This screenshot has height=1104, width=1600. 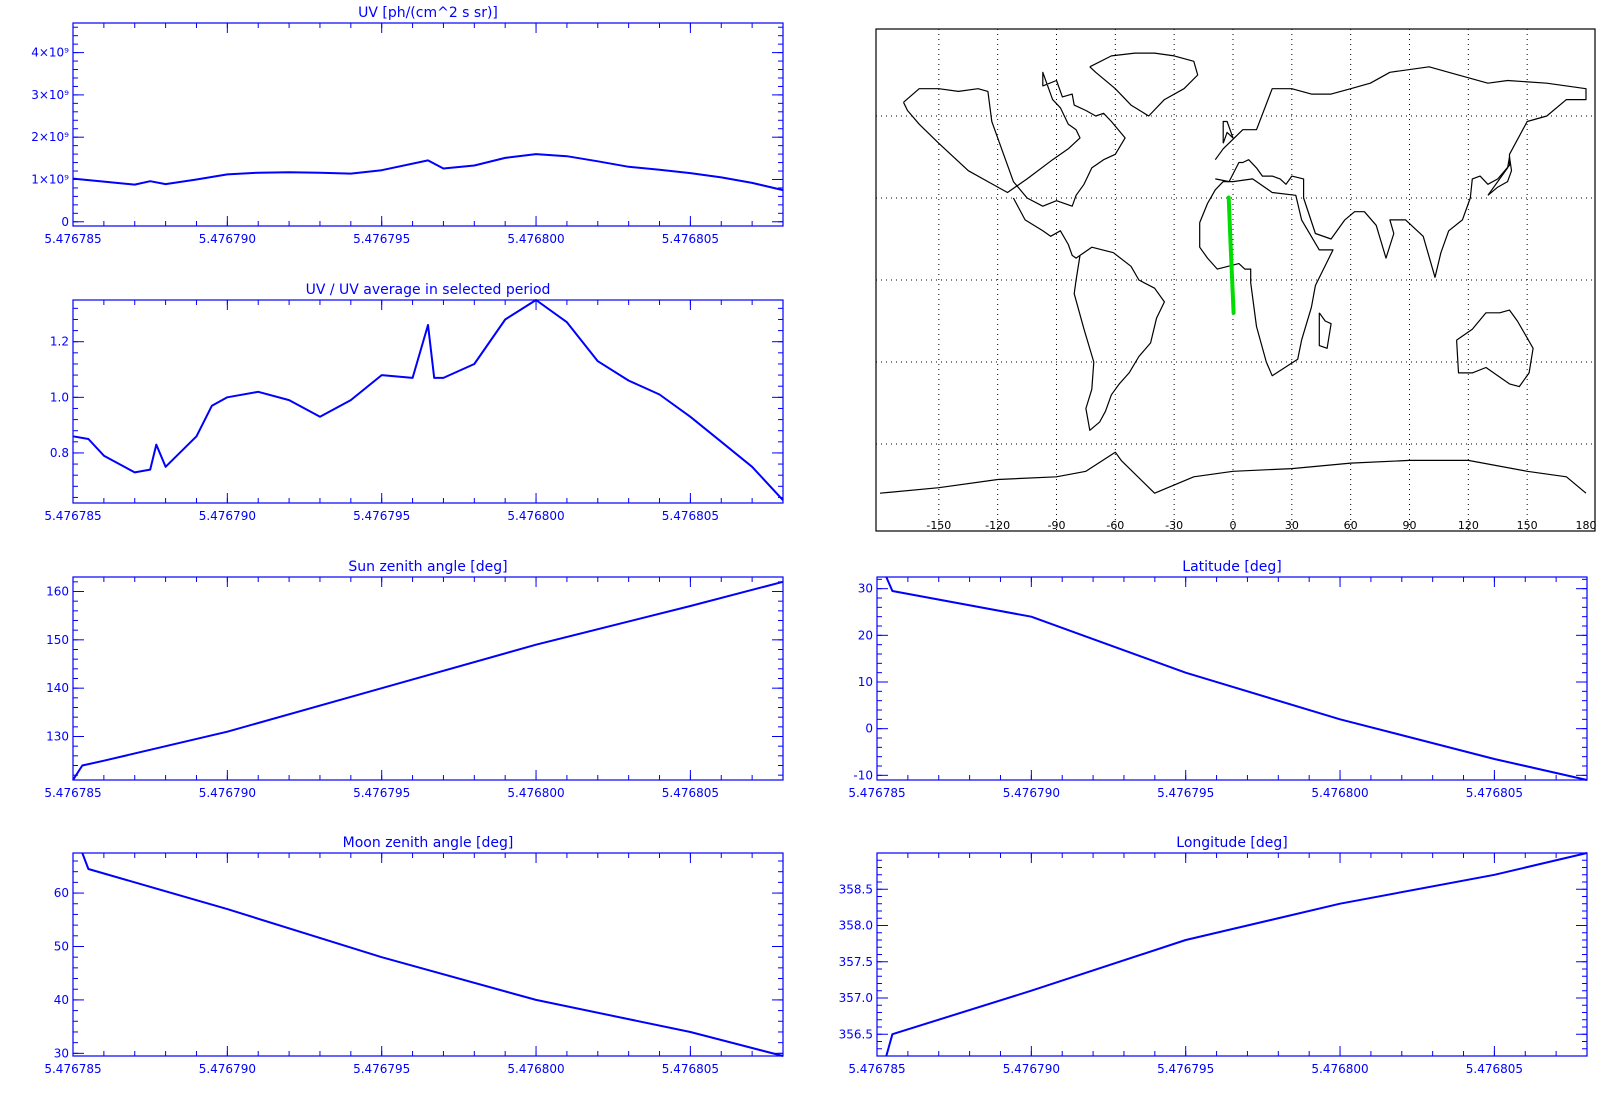 What do you see at coordinates (1231, 843) in the screenshot?
I see `longitude-title: Longitude [deg]` at bounding box center [1231, 843].